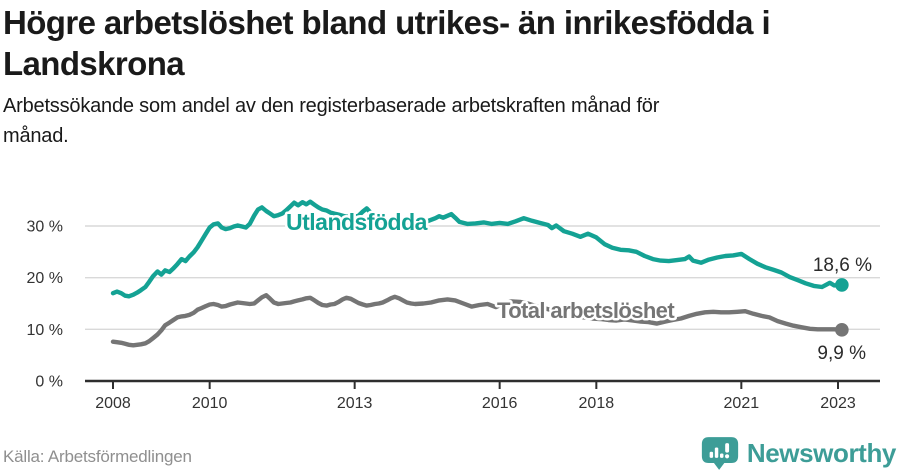  Describe the element at coordinates (719, 451) in the screenshot. I see `badge-barchart-glyph` at that location.